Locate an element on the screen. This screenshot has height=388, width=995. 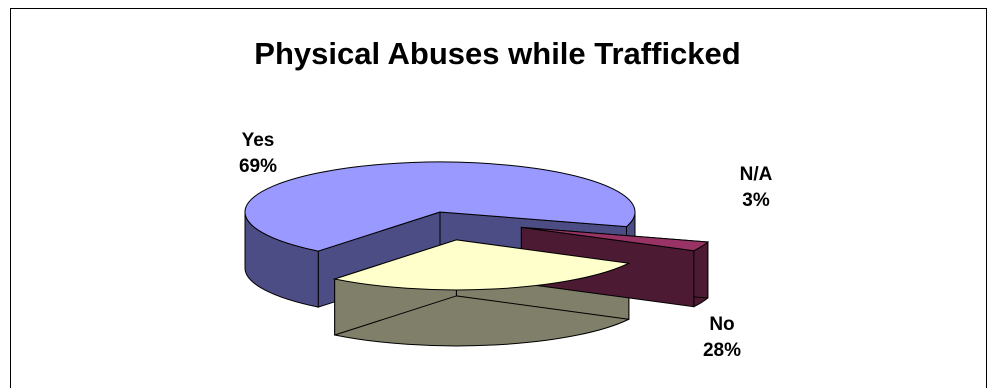
pie-slice-no is located at coordinates (481, 265).